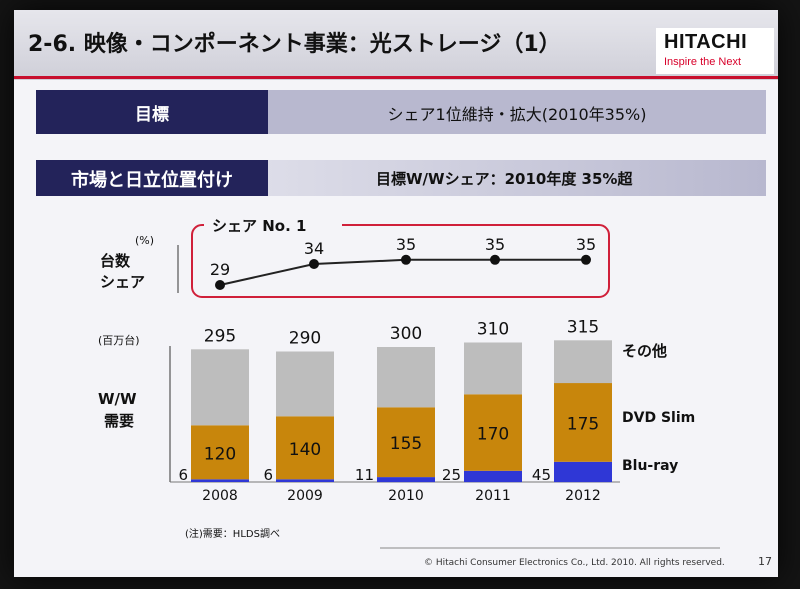 The width and height of the screenshot is (800, 589). What do you see at coordinates (220, 336) in the screenshot?
I see `total-label-2008: 295` at bounding box center [220, 336].